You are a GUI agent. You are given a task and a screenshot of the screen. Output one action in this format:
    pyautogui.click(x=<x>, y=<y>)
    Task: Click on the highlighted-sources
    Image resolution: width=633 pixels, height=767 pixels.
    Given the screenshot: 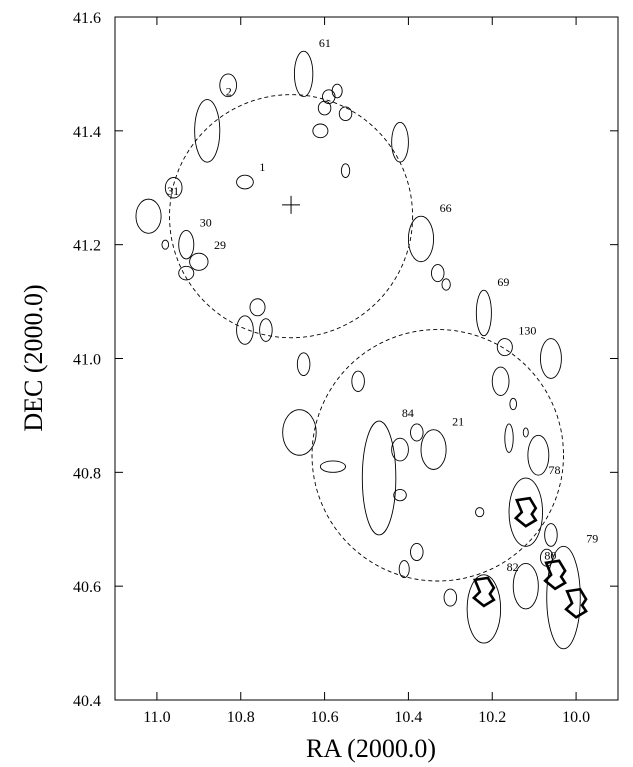 What is the action you would take?
    pyautogui.click(x=529, y=557)
    